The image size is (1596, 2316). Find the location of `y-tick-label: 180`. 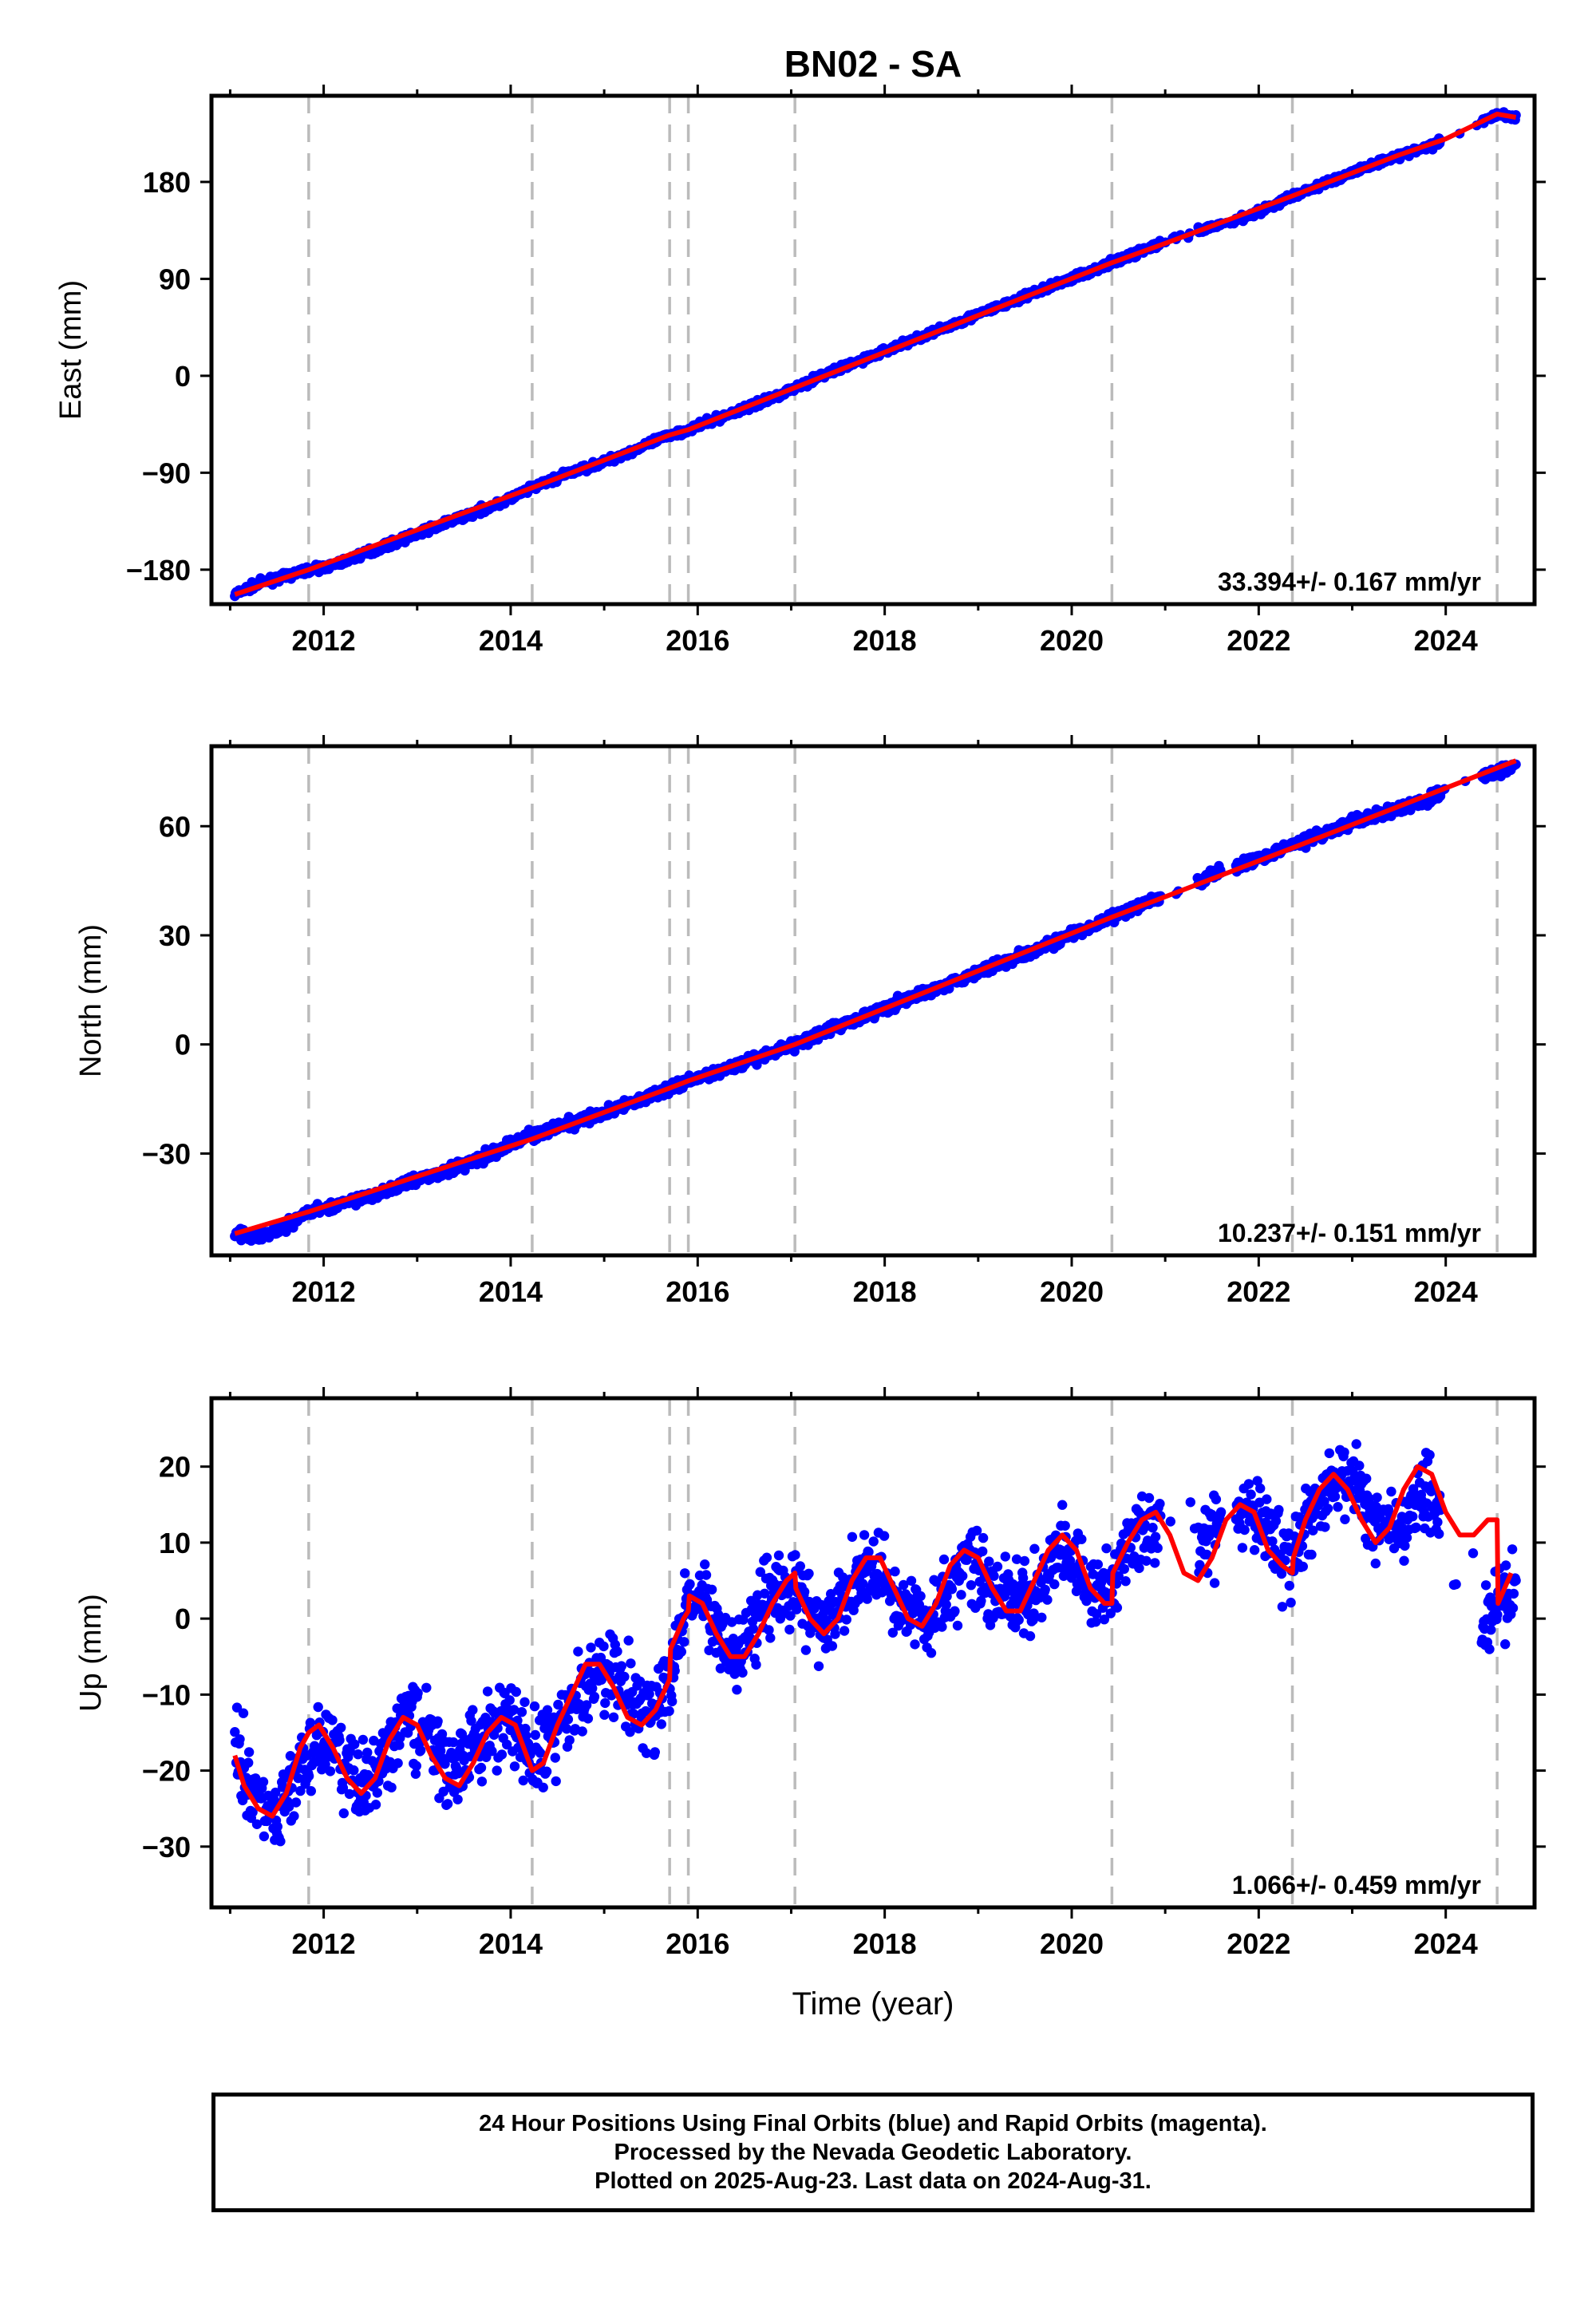

y-tick-label: 180 is located at coordinates (167, 182).